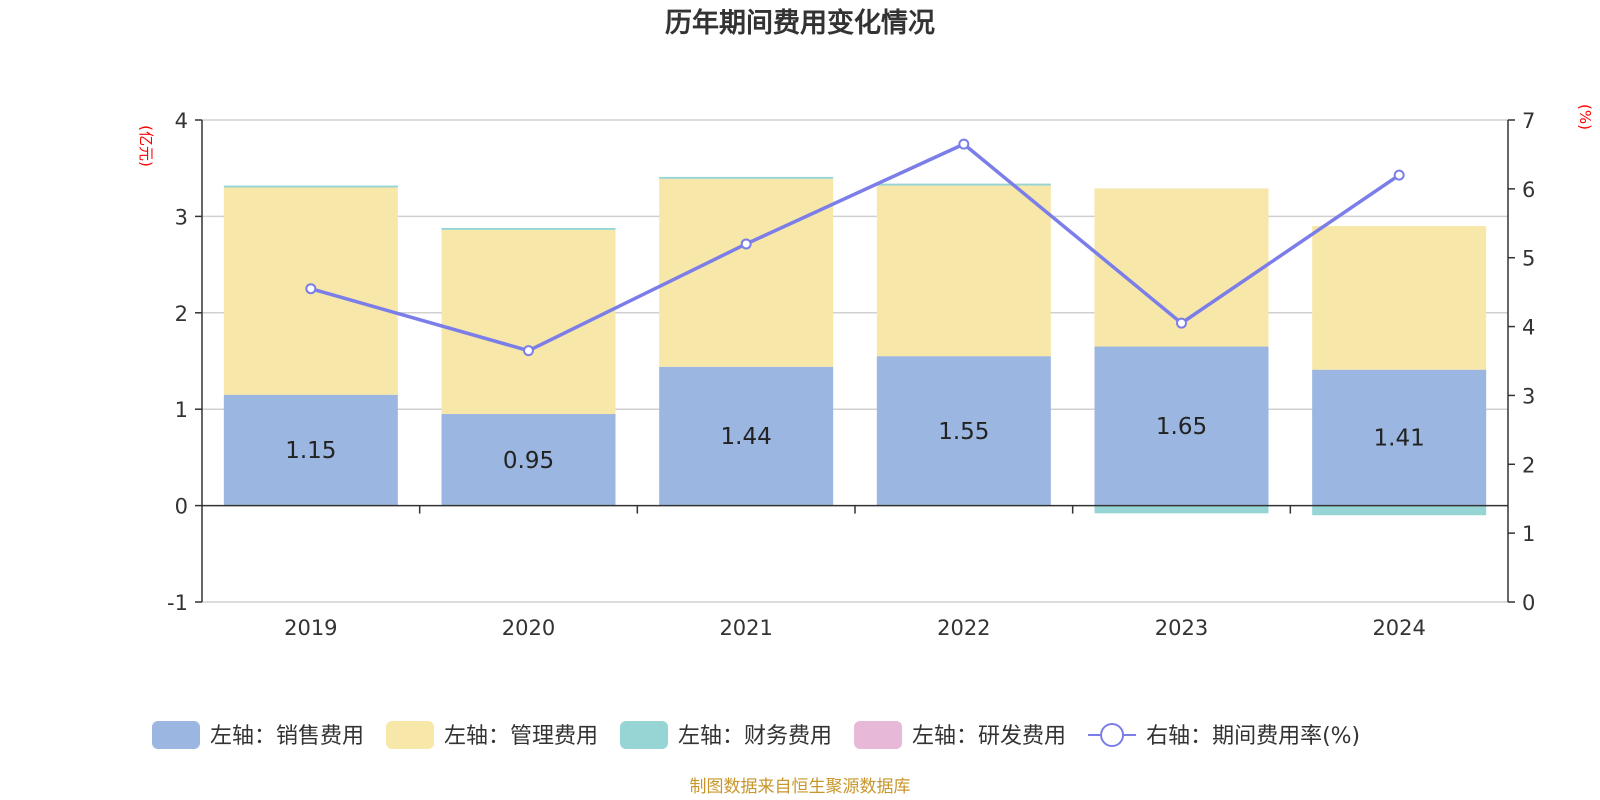 This screenshot has width=1600, height=800. I want to click on legend: 左轴：销售费用 左轴：管理费用 左轴：财务费用 左轴：研发费用 右轴：期间费用率(%), so click(756, 735).